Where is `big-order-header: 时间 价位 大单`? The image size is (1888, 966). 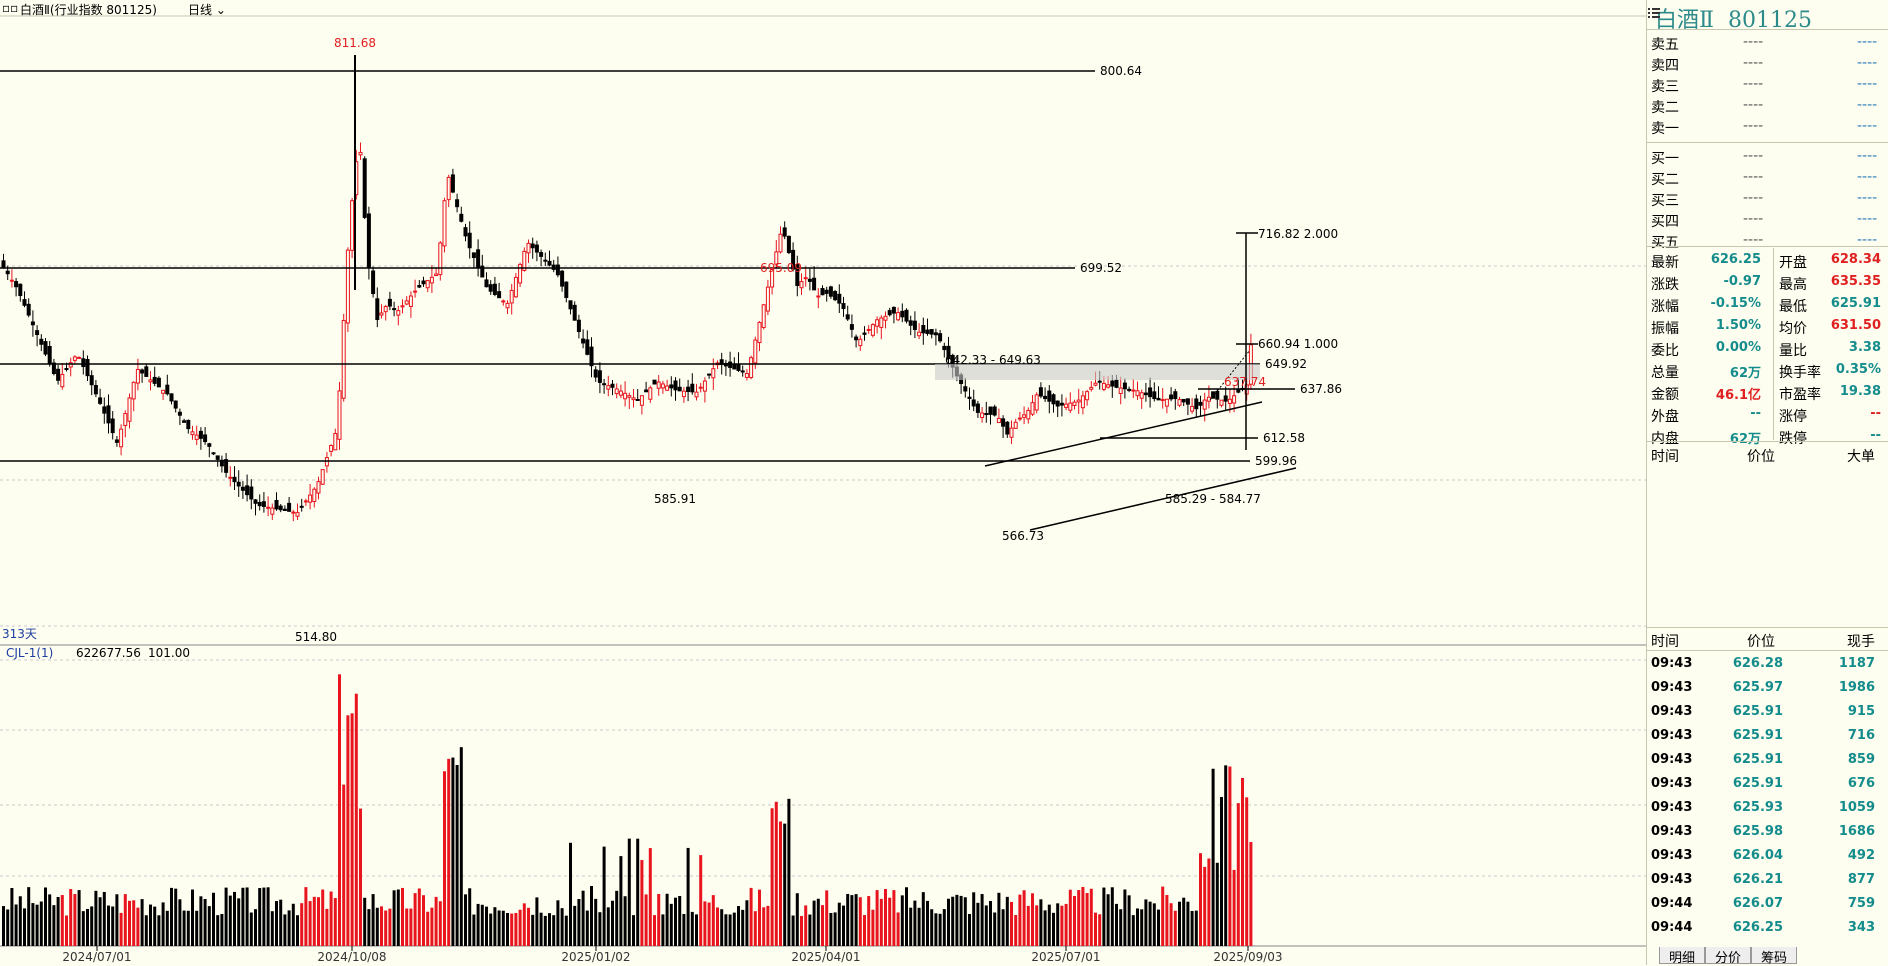 big-order-header: 时间 价位 大单 is located at coordinates (1767, 454).